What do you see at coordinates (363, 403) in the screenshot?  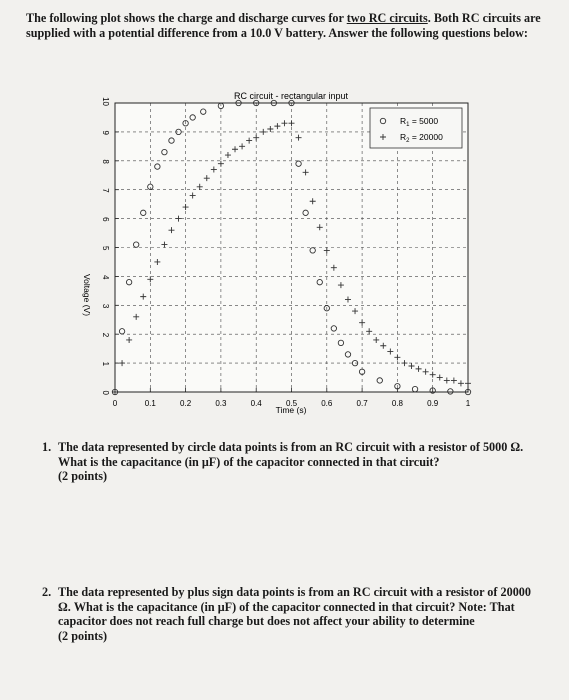 I see `x-tick-label: 0.7` at bounding box center [363, 403].